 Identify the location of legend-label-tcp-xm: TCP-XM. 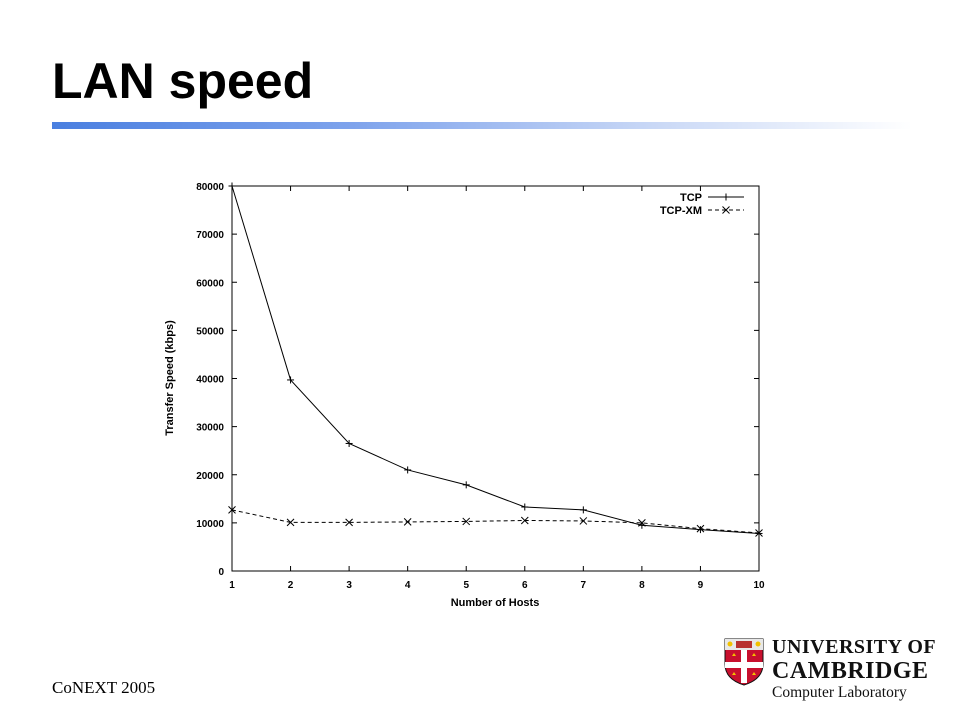
(681, 211).